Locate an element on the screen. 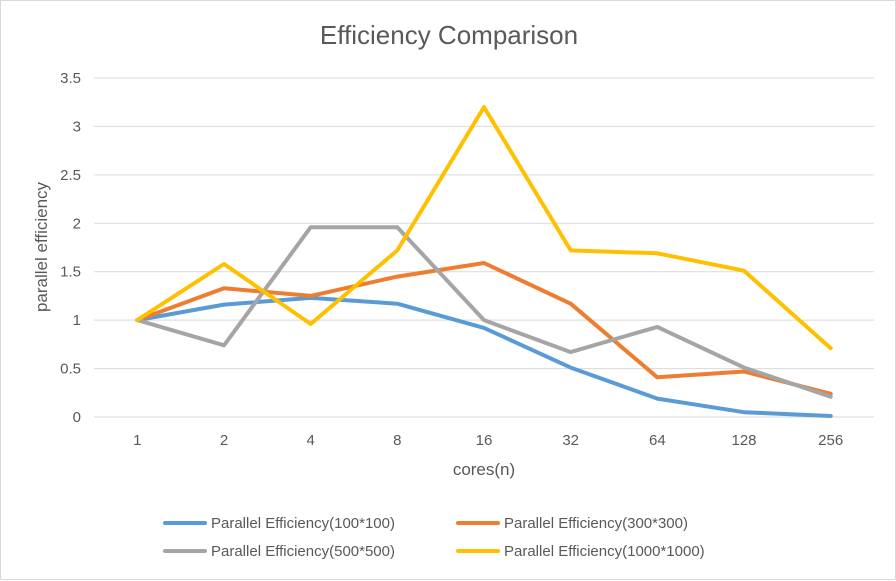 This screenshot has width=896, height=581. x-tick-label: 1 is located at coordinates (137, 440).